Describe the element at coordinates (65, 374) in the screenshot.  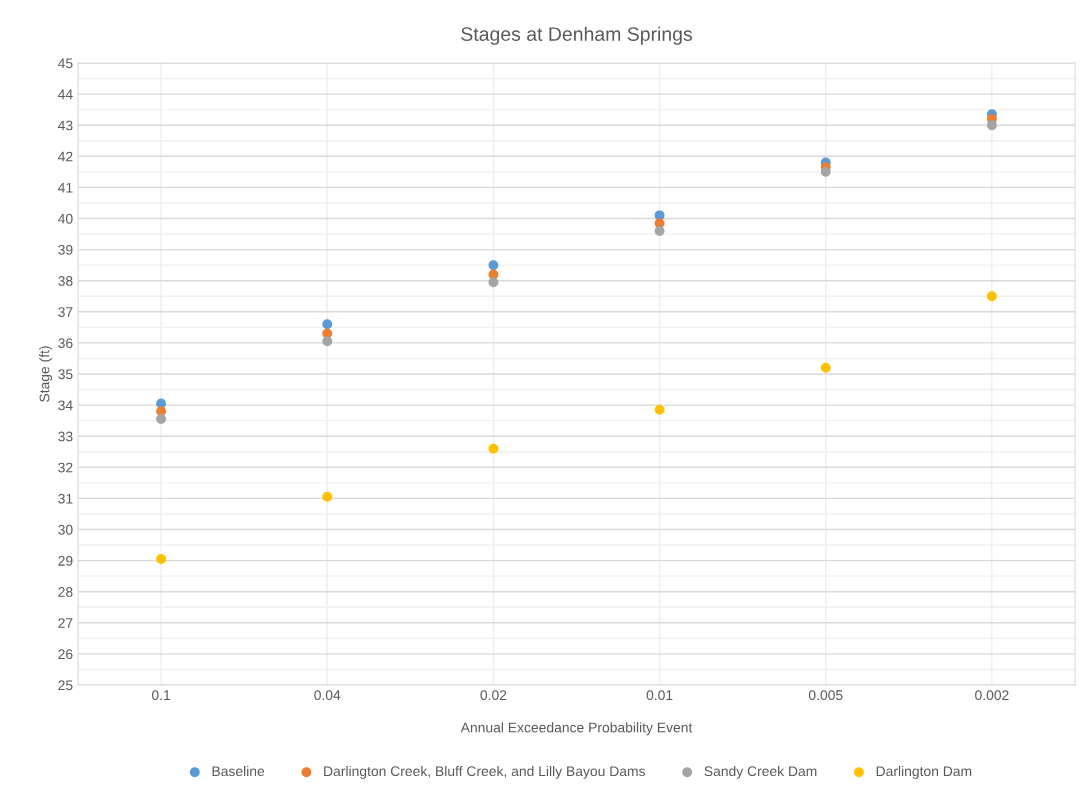
I see `y-tick-label: 35` at that location.